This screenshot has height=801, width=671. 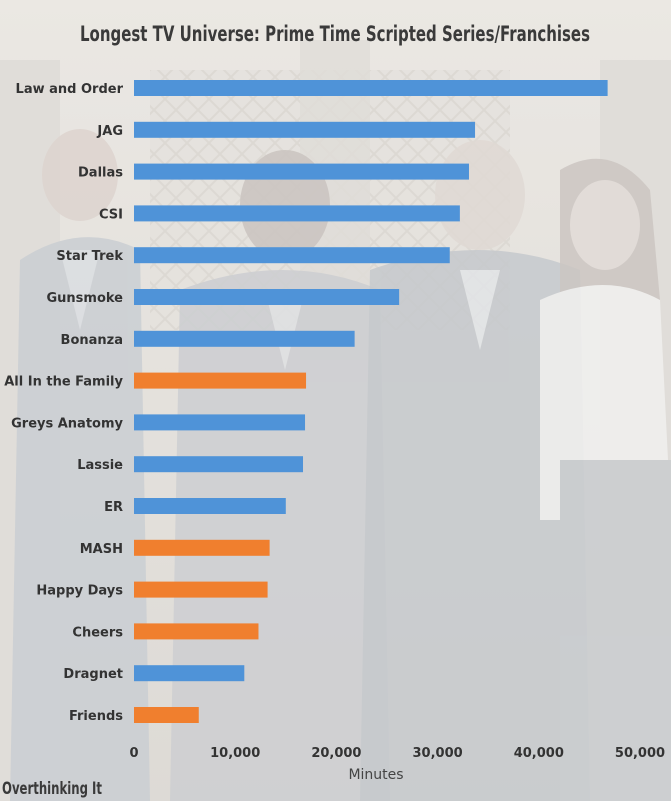 I want to click on category-label-star-trek: Star Trek, so click(x=89, y=256).